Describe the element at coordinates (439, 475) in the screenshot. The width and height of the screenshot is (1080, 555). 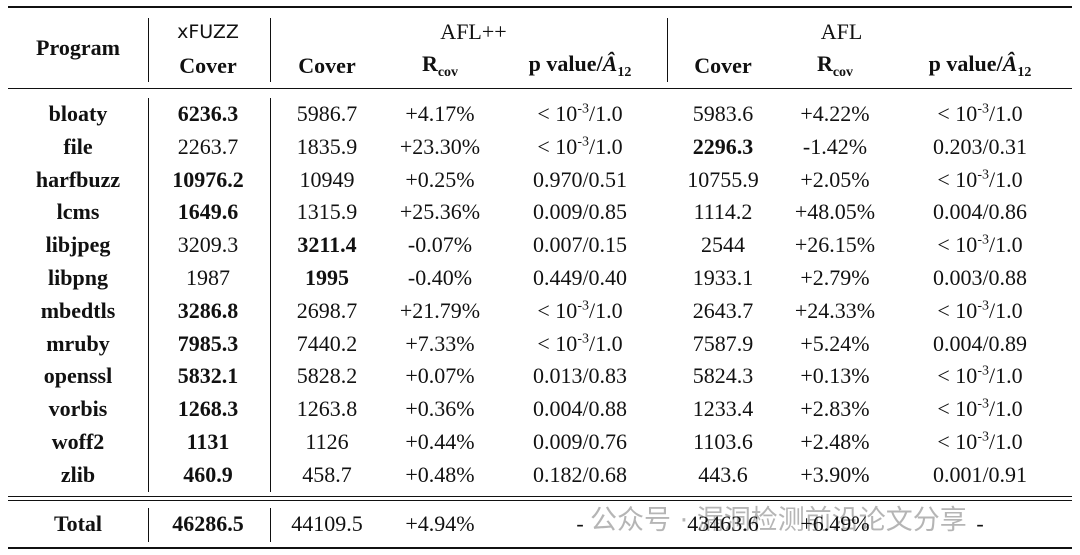
I see `data-cell: +0.48%` at that location.